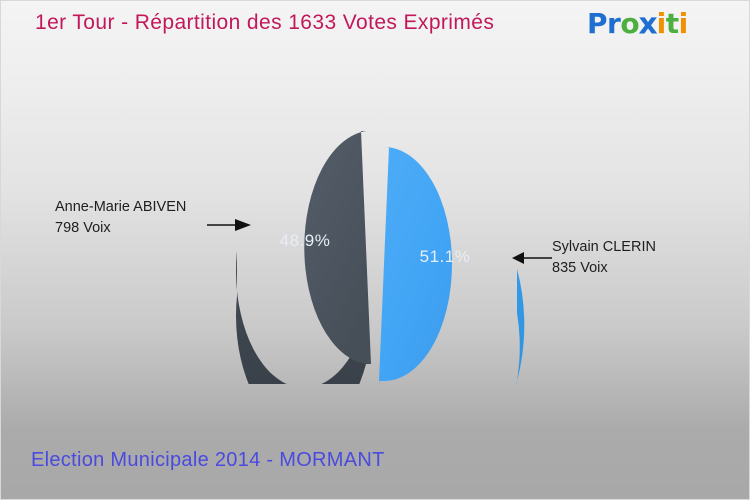  What do you see at coordinates (229, 225) in the screenshot?
I see `leader-arrow-left` at bounding box center [229, 225].